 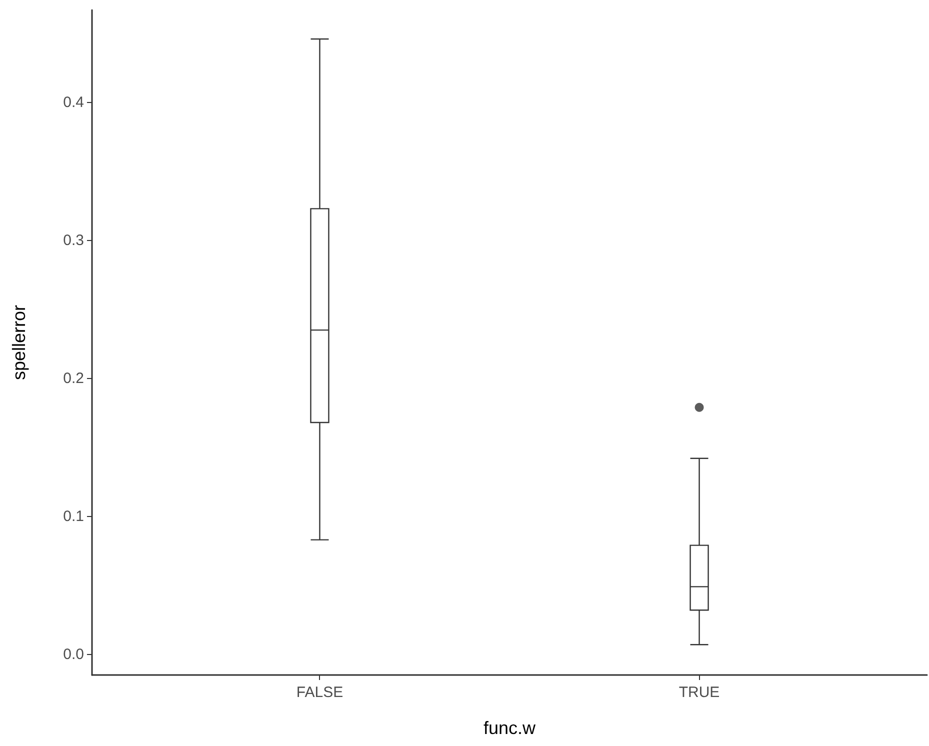 I want to click on y-tick-label: 0.1, so click(x=73, y=516).